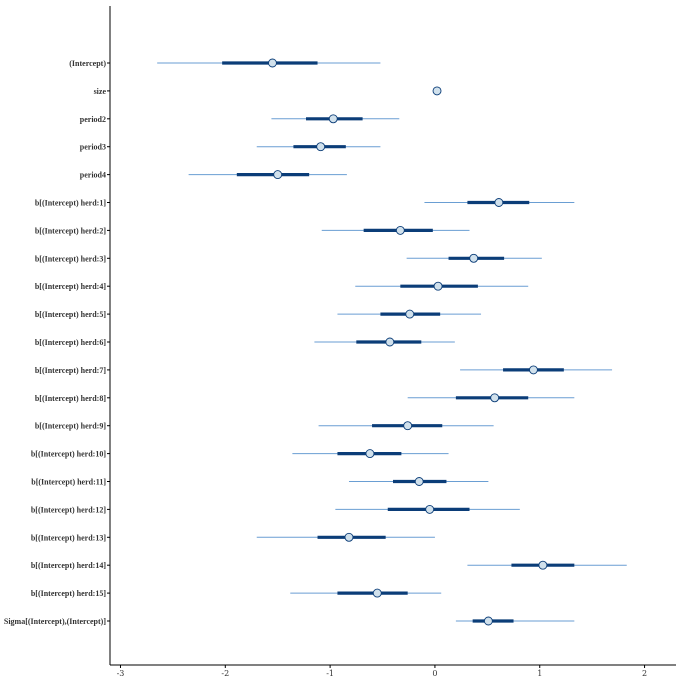  What do you see at coordinates (121, 673) in the screenshot?
I see `x-tick-label: -3` at bounding box center [121, 673].